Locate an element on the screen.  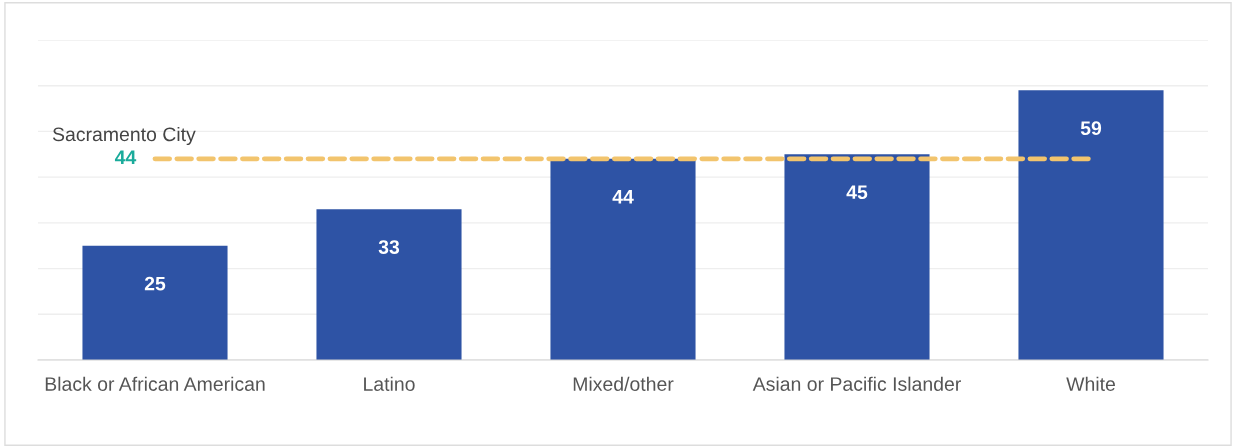
x-tick-label: White is located at coordinates (1090, 383).